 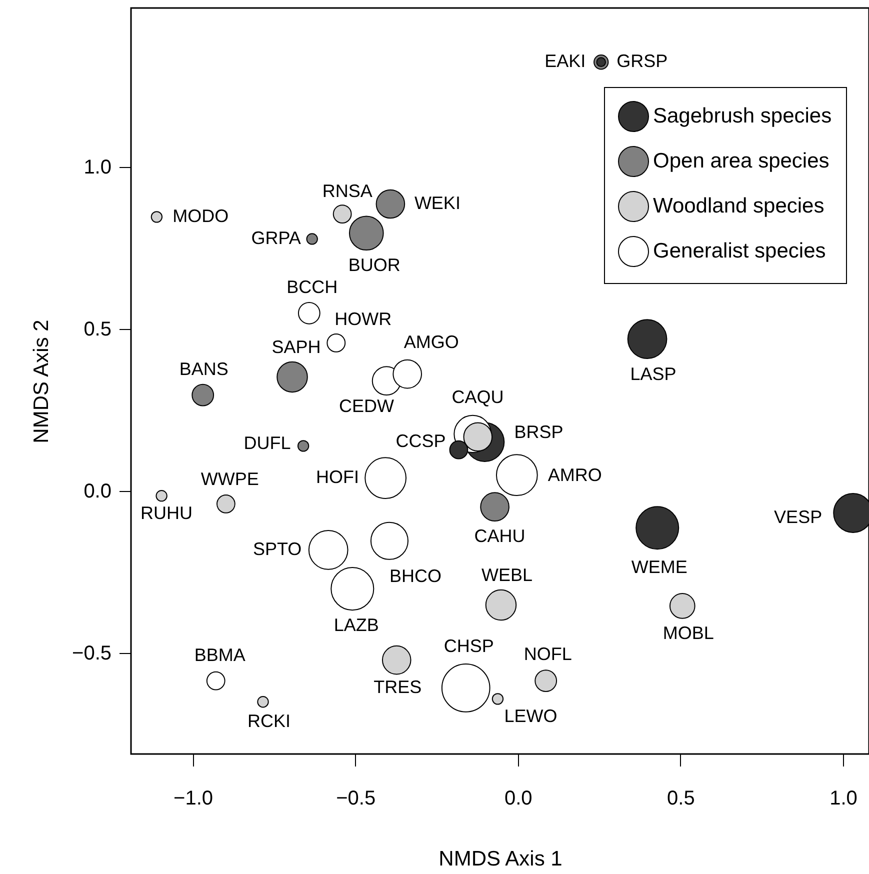 I want to click on annotation: CAHU, so click(x=500, y=536).